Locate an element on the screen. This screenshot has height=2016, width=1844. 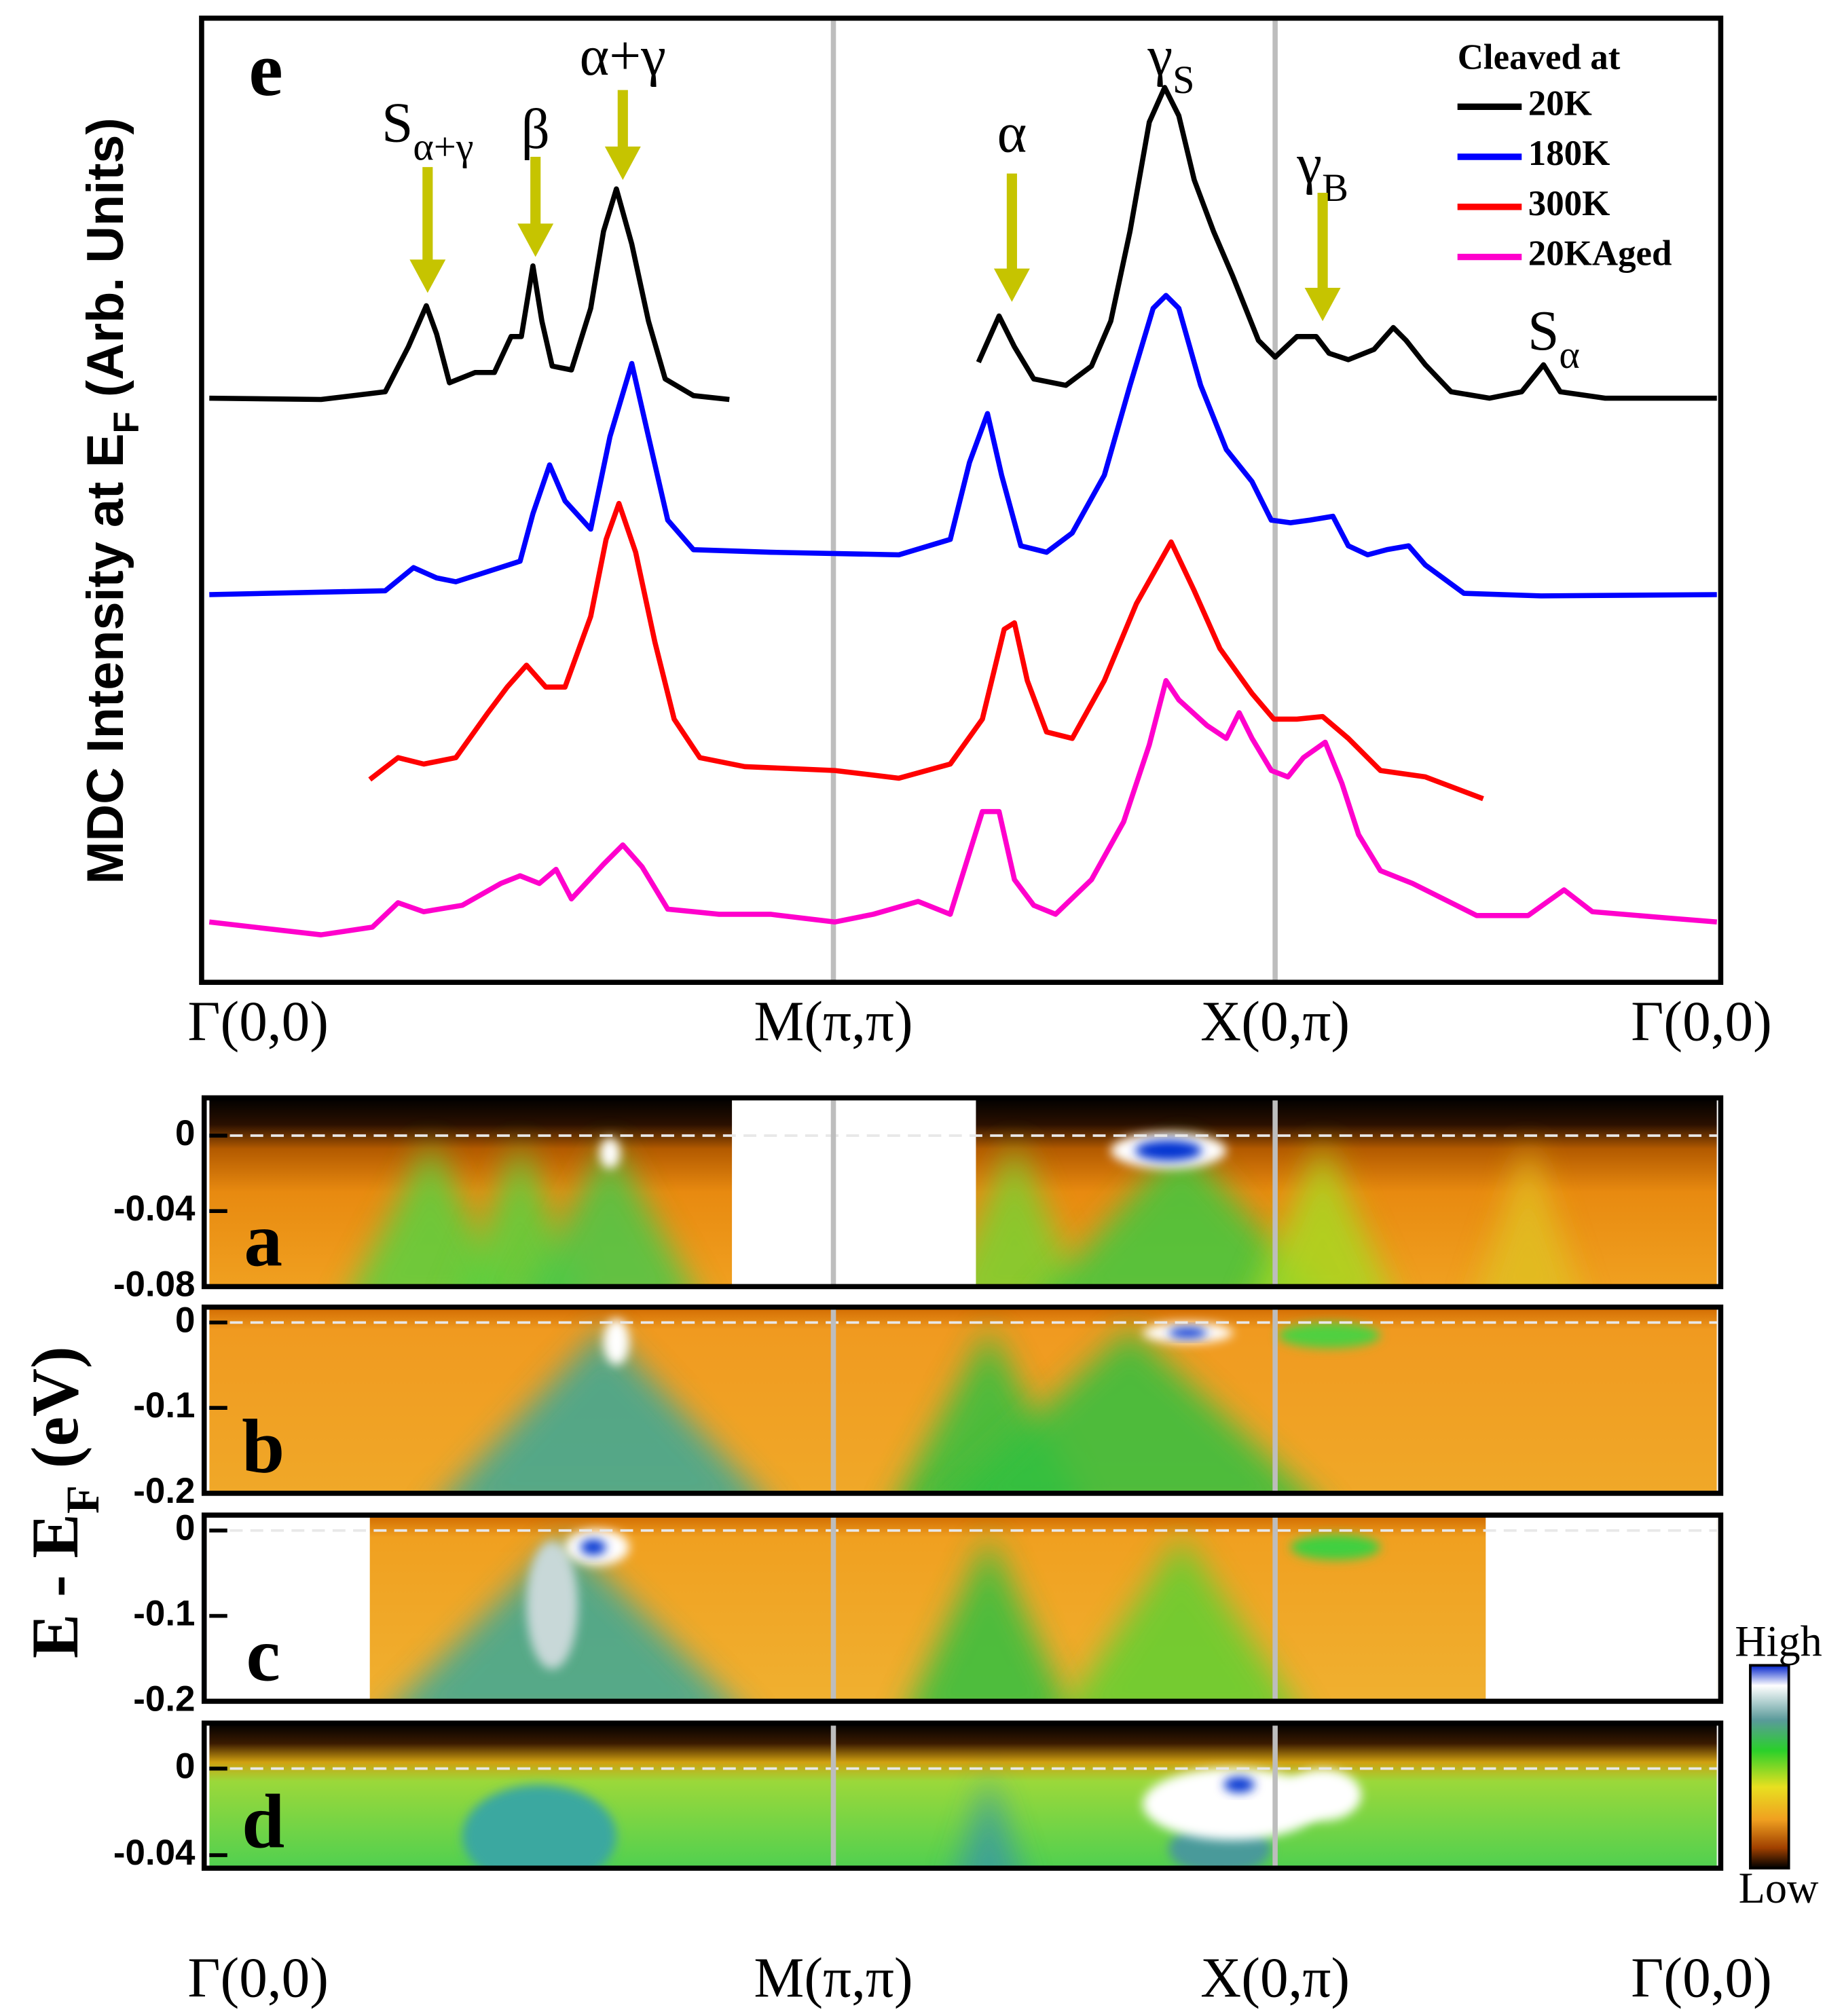
x-tick-label: M(π,π) is located at coordinates (833, 1022).